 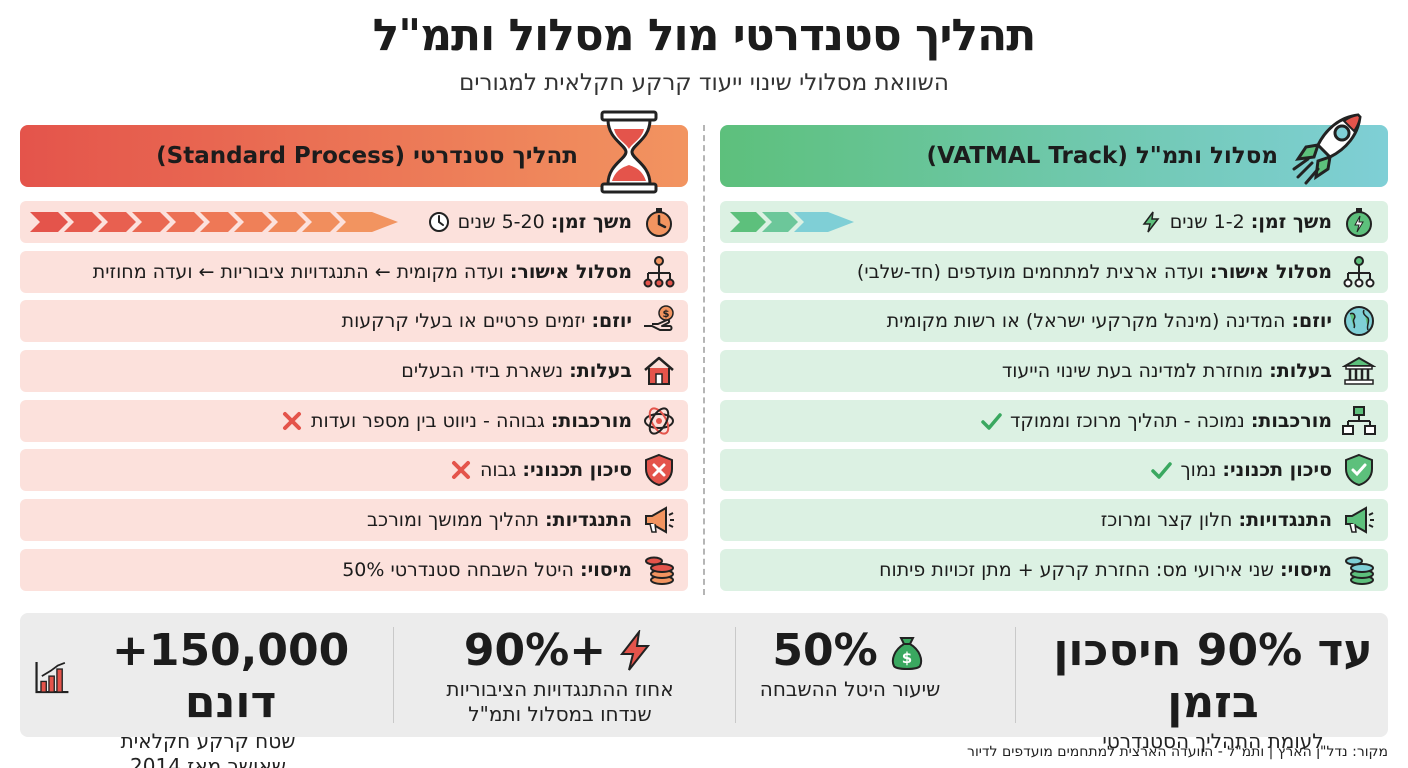 I want to click on stat-time-saving: עד 90% חיסכון בזמן לעומת התהליך הסטנדרטי, so click(x=1213, y=689).